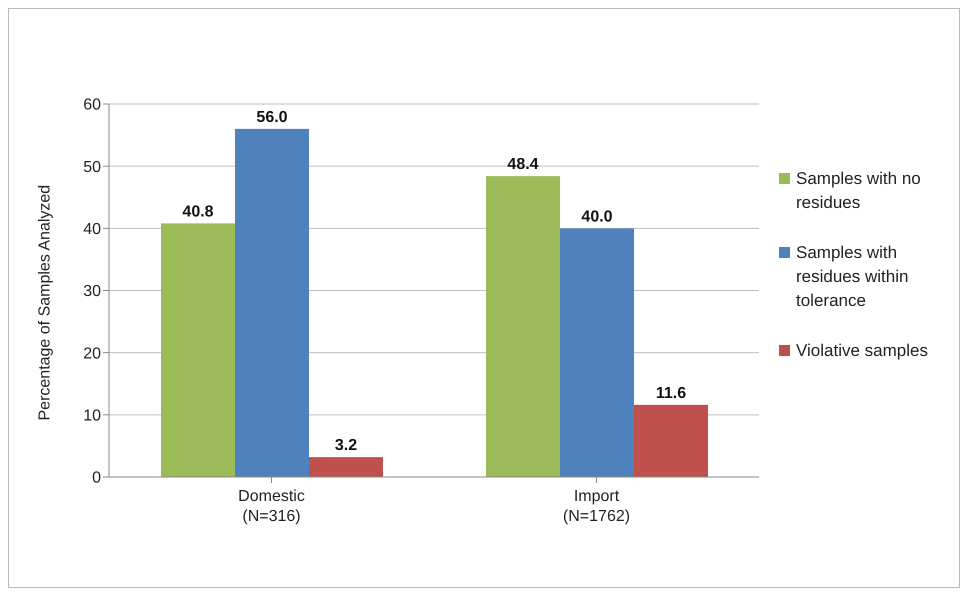 This screenshot has width=969, height=594. I want to click on x-tick-label: Import (N=1762), so click(596, 506).